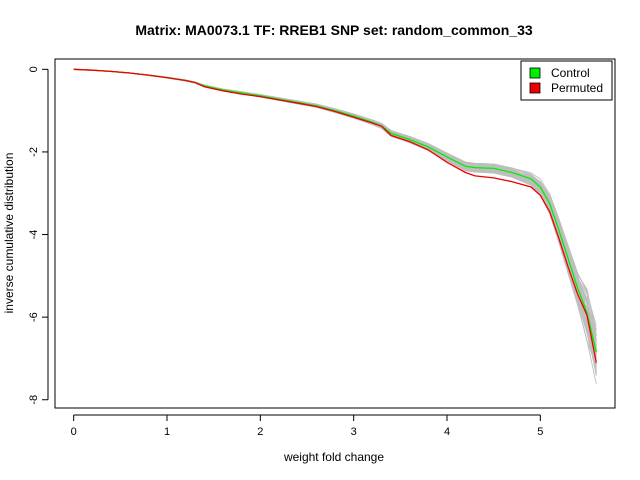 This screenshot has height=480, width=640. What do you see at coordinates (570, 73) in the screenshot?
I see `legend-label-control: Control` at bounding box center [570, 73].